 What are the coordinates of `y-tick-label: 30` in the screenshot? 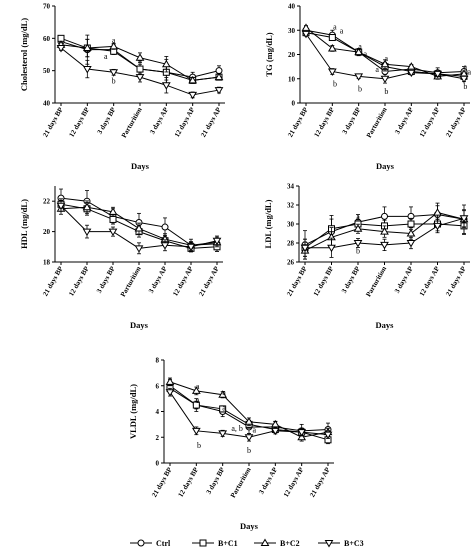 It's located at (292, 31).